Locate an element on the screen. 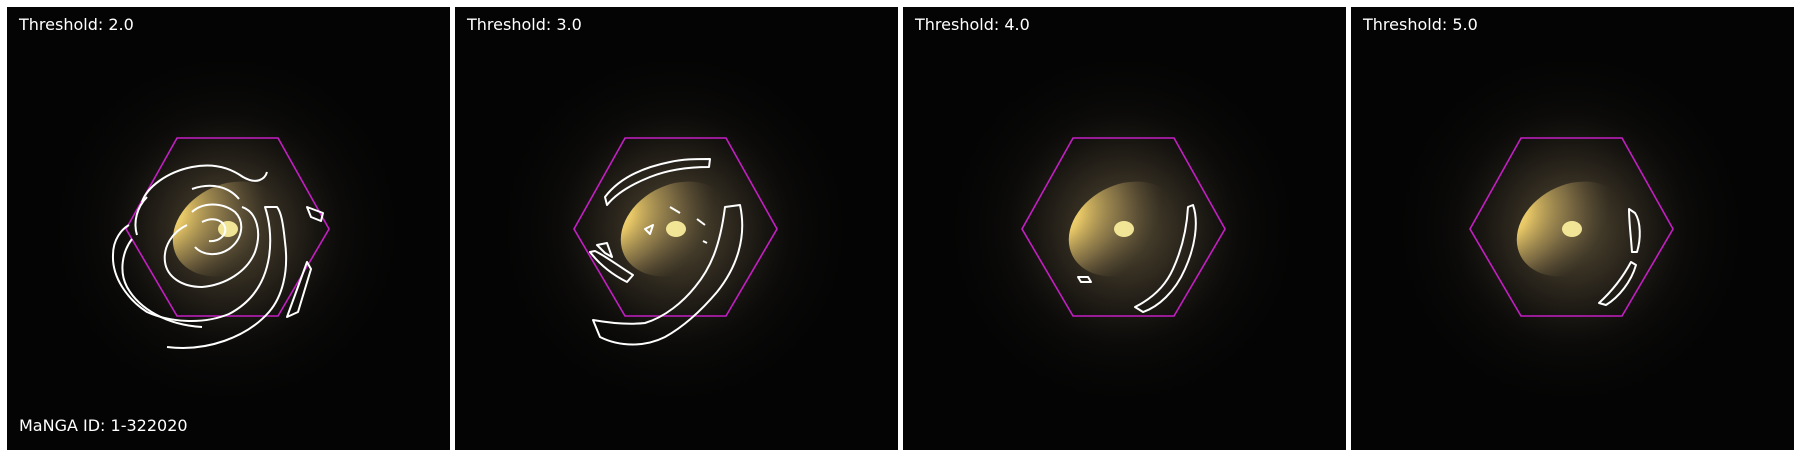 The width and height of the screenshot is (1800, 457). manga-id-label: MaNGA ID: 1-322020 is located at coordinates (103, 425).